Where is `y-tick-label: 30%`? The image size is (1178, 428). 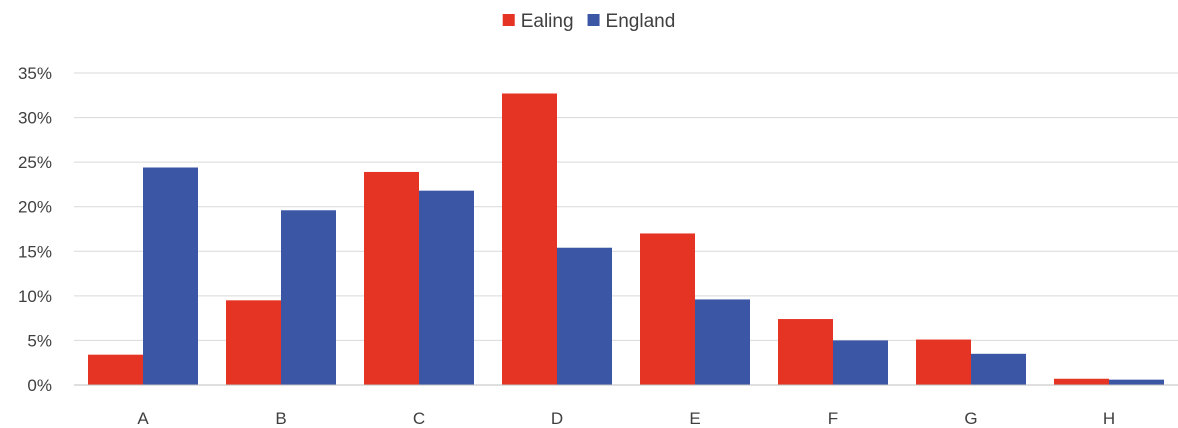
y-tick-label: 30% is located at coordinates (35, 118).